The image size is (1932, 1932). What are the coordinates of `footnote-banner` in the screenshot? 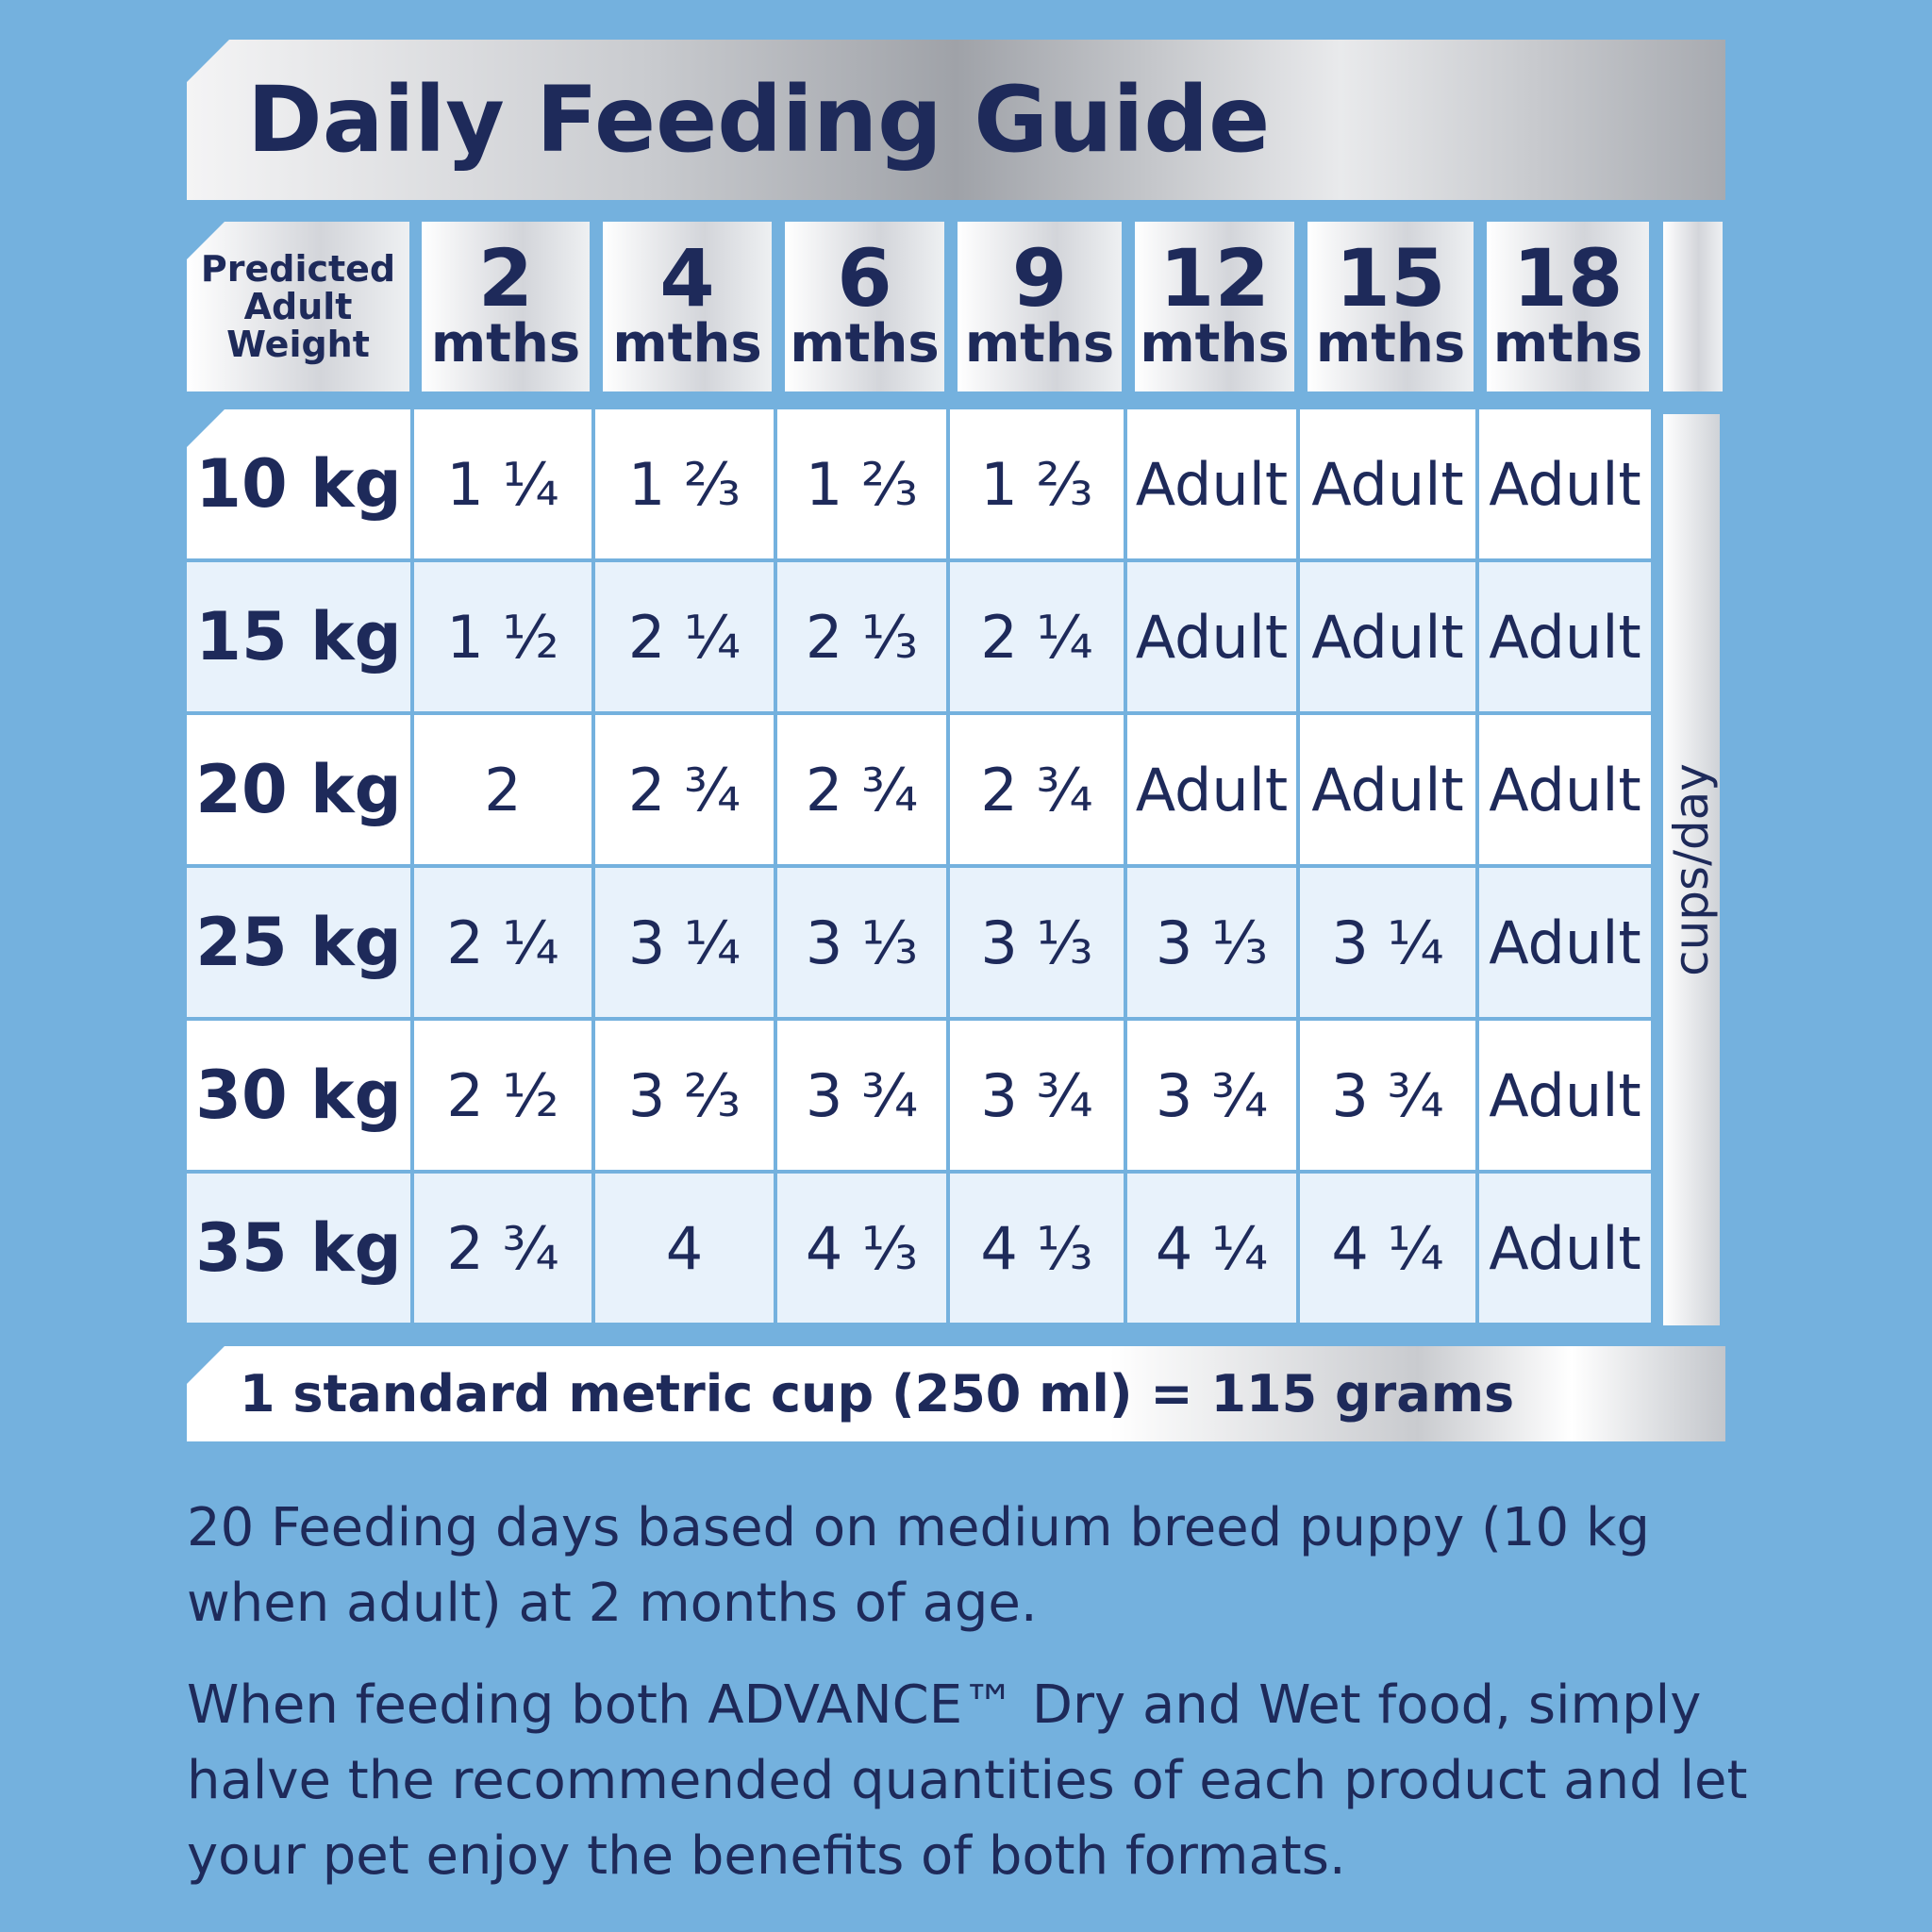 It's located at (956, 1393).